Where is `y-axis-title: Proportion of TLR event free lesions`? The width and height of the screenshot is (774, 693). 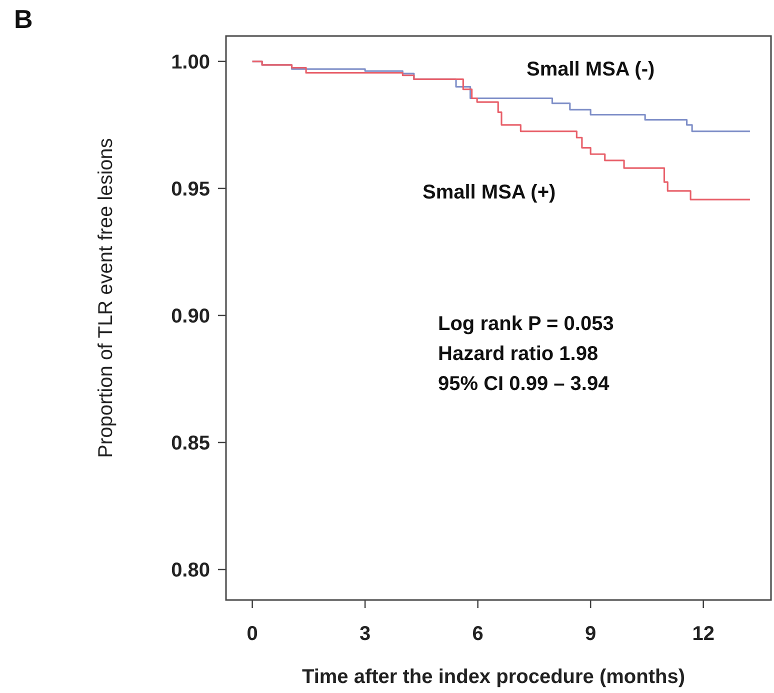 y-axis-title: Proportion of TLR event free lesions is located at coordinates (106, 298).